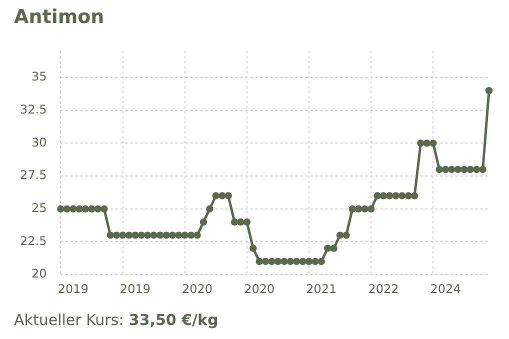 This screenshot has width=509, height=339. Describe the element at coordinates (173, 320) in the screenshot. I see `text: 33,50 €/kg` at that location.